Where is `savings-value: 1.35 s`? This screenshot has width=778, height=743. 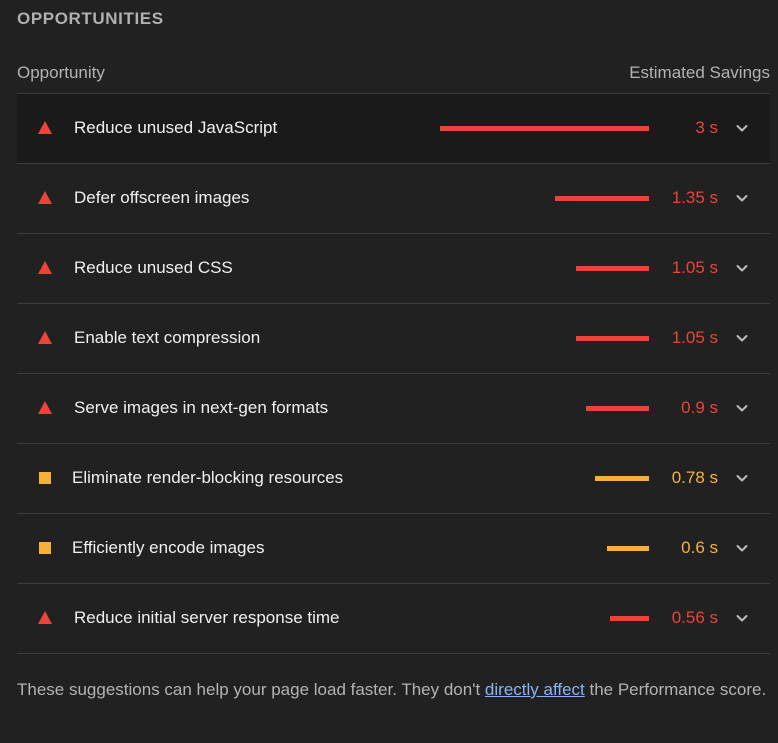 savings-value: 1.35 s is located at coordinates (694, 197).